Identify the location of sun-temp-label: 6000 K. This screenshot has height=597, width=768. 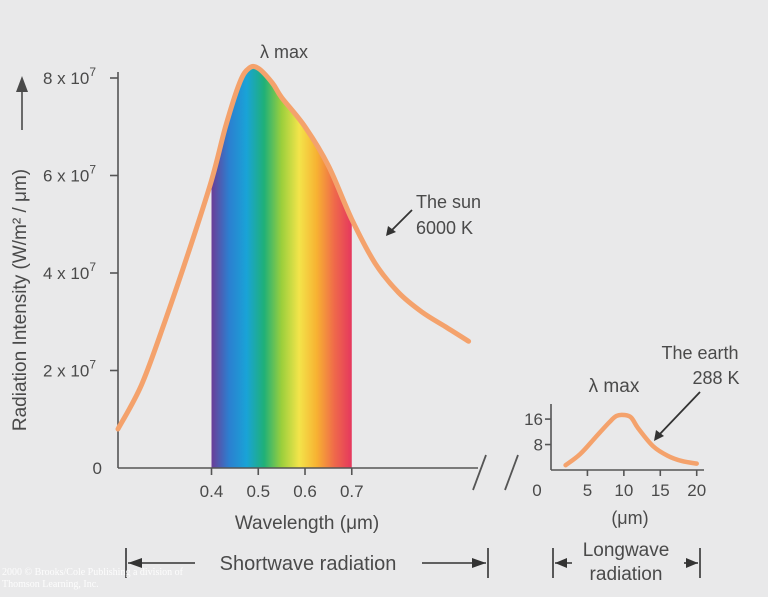
(444, 228).